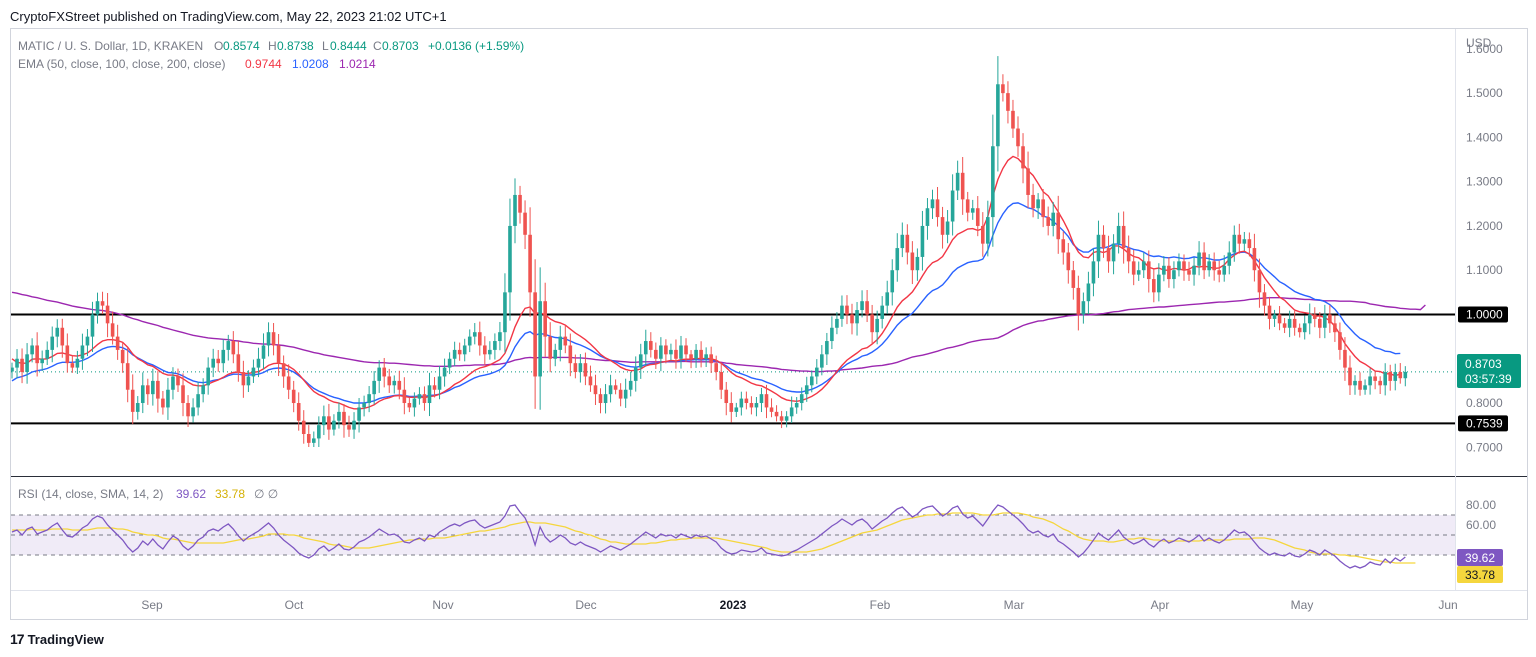  Describe the element at coordinates (357, 64) in the screenshot. I see `legend-ema200-value: 1.0214` at that location.